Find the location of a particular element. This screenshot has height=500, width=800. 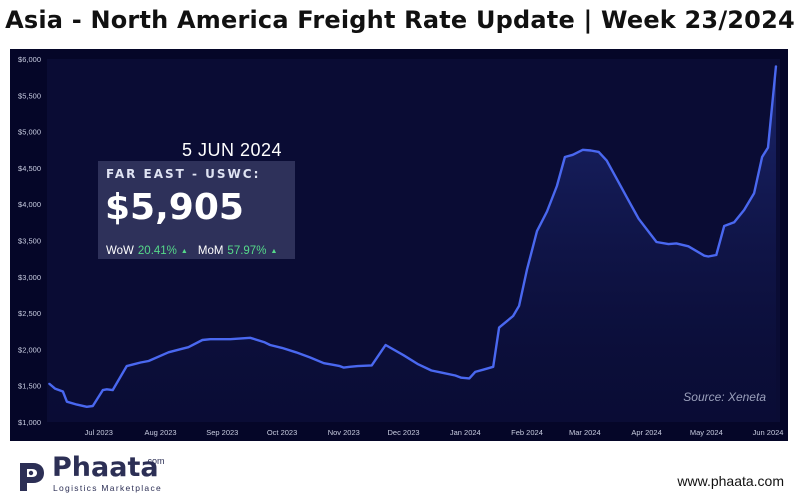

x-tick-label: Jan 2024 is located at coordinates (465, 432).